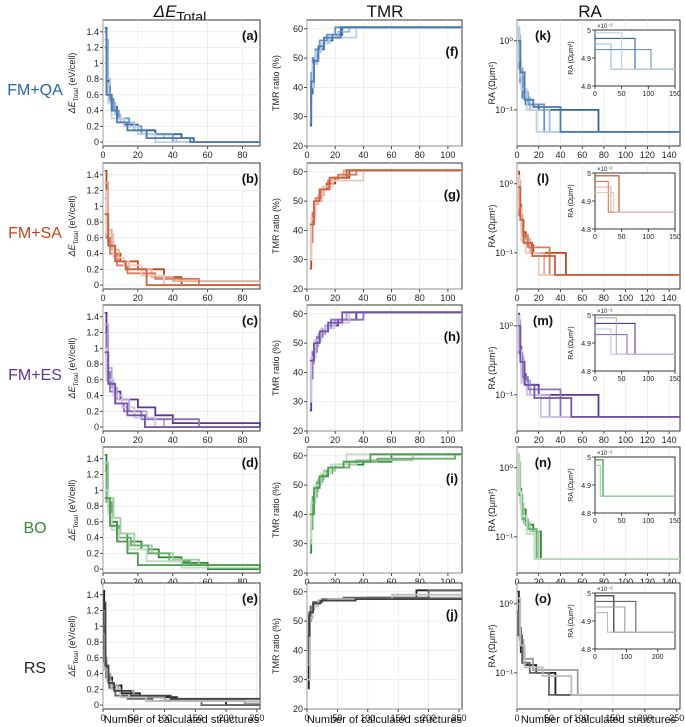 The image size is (685, 727). What do you see at coordinates (298, 621) in the screenshot?
I see `panel-j-ytick-label-3: 50` at bounding box center [298, 621].